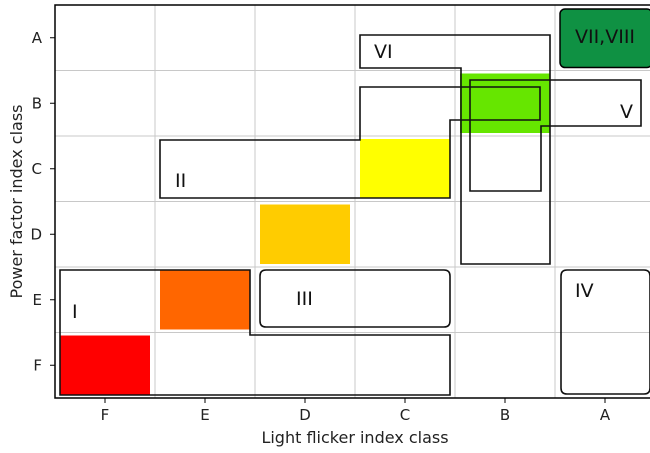 The width and height of the screenshot is (650, 453). Describe the element at coordinates (355, 298) in the screenshot. I see `region-outline-iii` at that location.